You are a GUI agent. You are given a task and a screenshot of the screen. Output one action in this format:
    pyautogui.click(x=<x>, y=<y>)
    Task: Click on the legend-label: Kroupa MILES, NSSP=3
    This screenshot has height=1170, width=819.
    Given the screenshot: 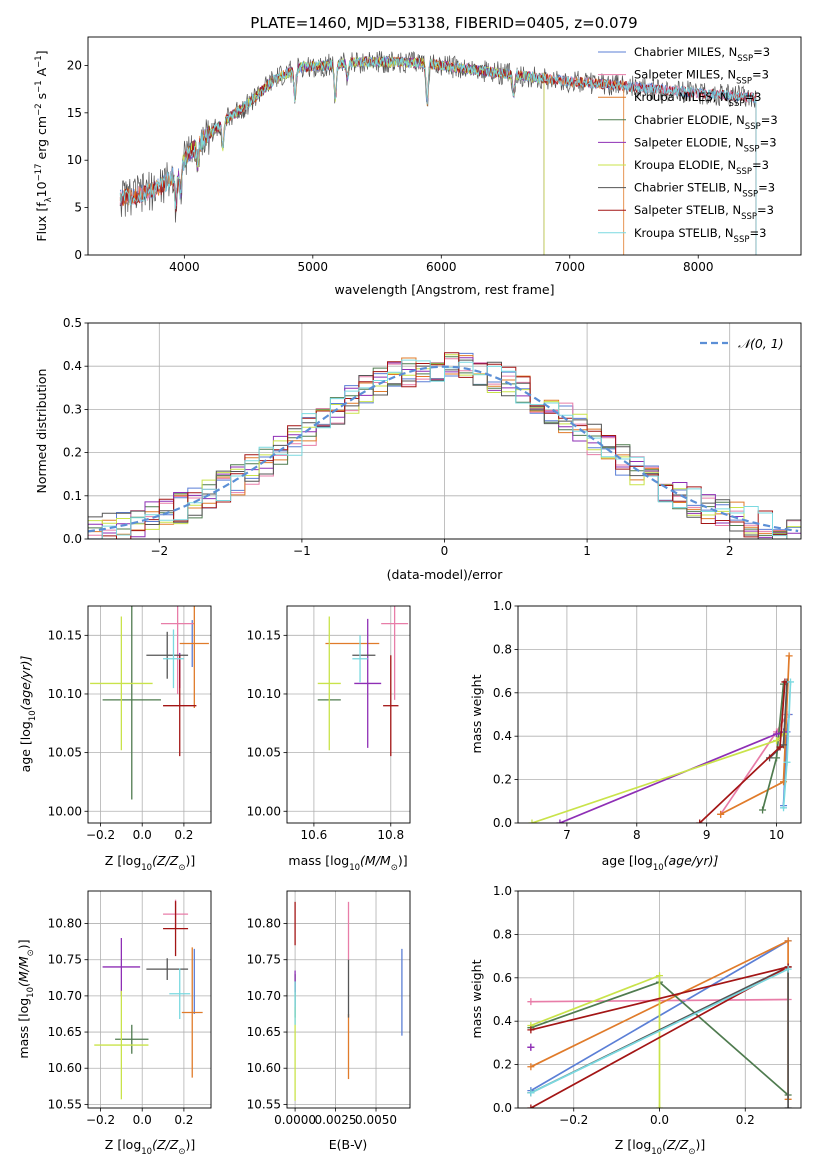 What is the action you would take?
    pyautogui.click(x=697, y=99)
    